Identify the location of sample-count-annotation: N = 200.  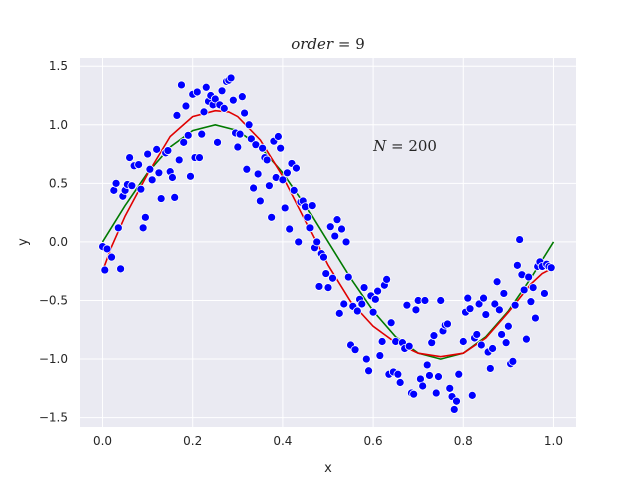
(404, 146).